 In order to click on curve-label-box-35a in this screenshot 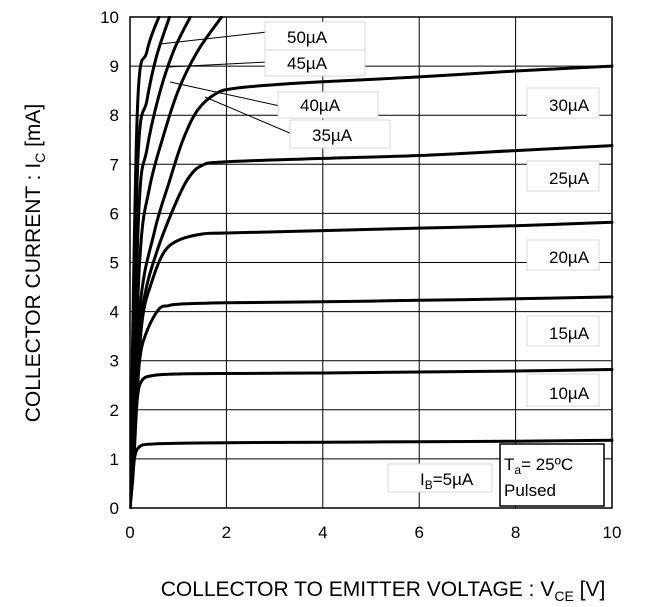, I will do `click(340, 134)`.